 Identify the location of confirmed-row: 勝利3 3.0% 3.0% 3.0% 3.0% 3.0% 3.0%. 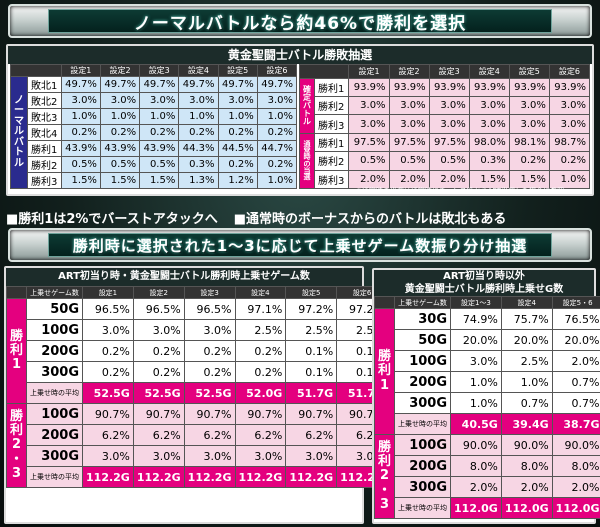
(445, 124).